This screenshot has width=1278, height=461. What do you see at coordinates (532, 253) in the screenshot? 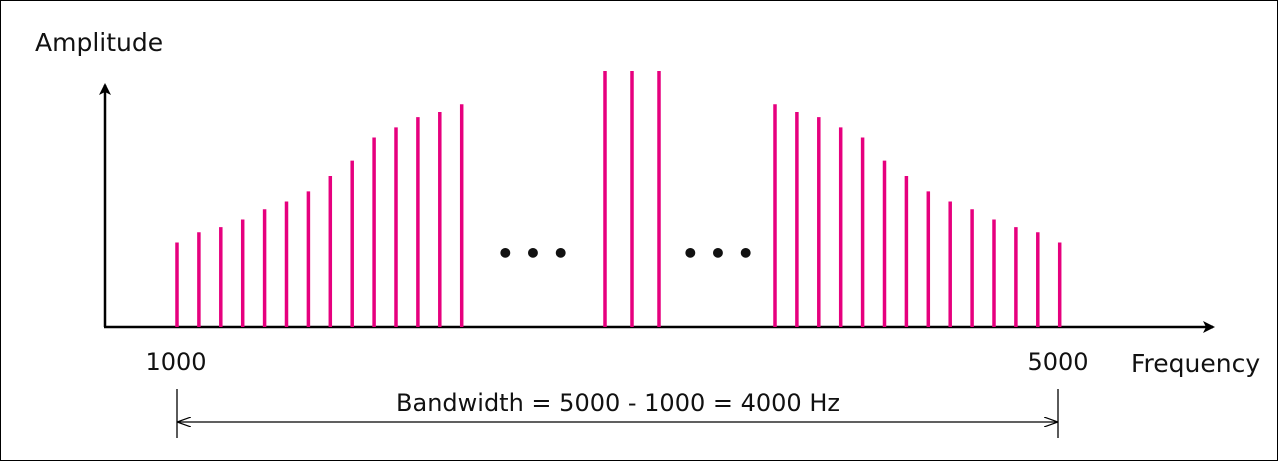
I see `ellipsis-left: • • •` at bounding box center [532, 253].